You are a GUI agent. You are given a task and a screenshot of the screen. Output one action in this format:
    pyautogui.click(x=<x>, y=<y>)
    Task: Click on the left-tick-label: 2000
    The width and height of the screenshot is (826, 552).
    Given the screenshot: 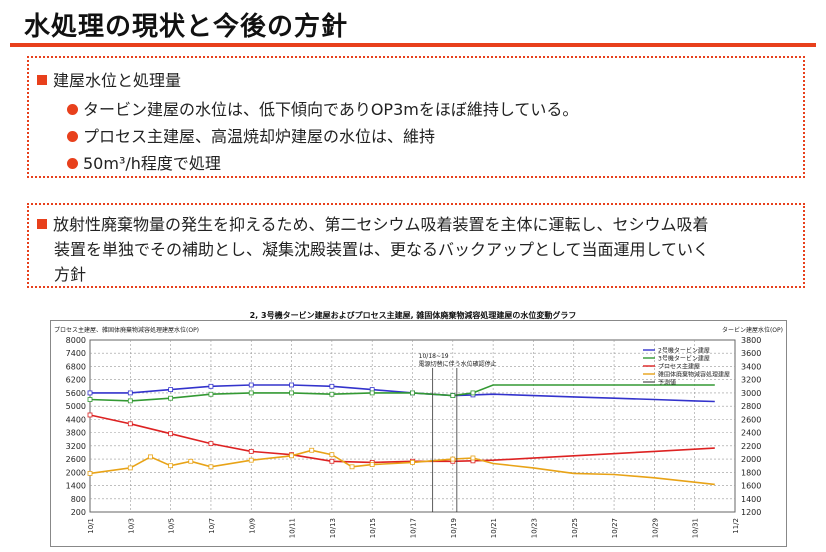 What is the action you would take?
    pyautogui.click(x=76, y=472)
    